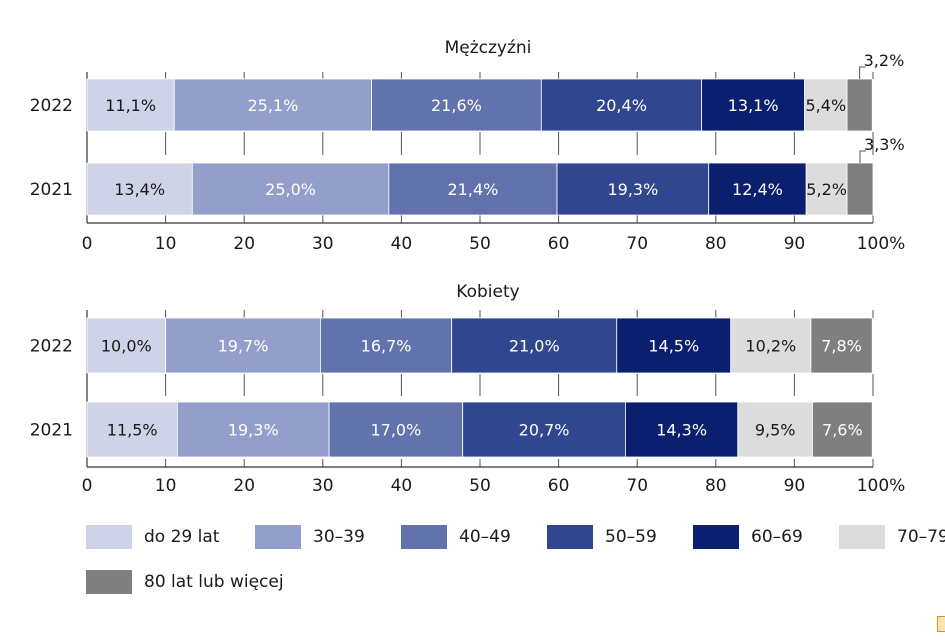 The height and width of the screenshot is (640, 945). What do you see at coordinates (456, 537) in the screenshot?
I see `legend-item: 40–49` at bounding box center [456, 537].